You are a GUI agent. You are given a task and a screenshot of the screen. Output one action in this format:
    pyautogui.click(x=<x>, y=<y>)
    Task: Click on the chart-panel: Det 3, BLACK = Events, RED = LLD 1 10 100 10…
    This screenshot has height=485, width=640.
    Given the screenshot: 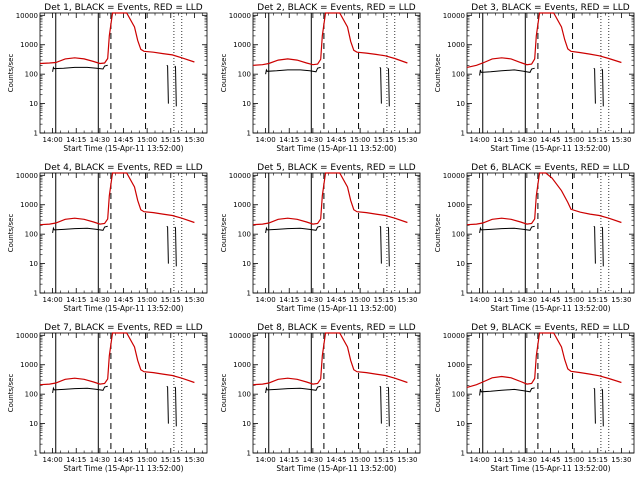 What is the action you would take?
    pyautogui.click(x=534, y=78)
    